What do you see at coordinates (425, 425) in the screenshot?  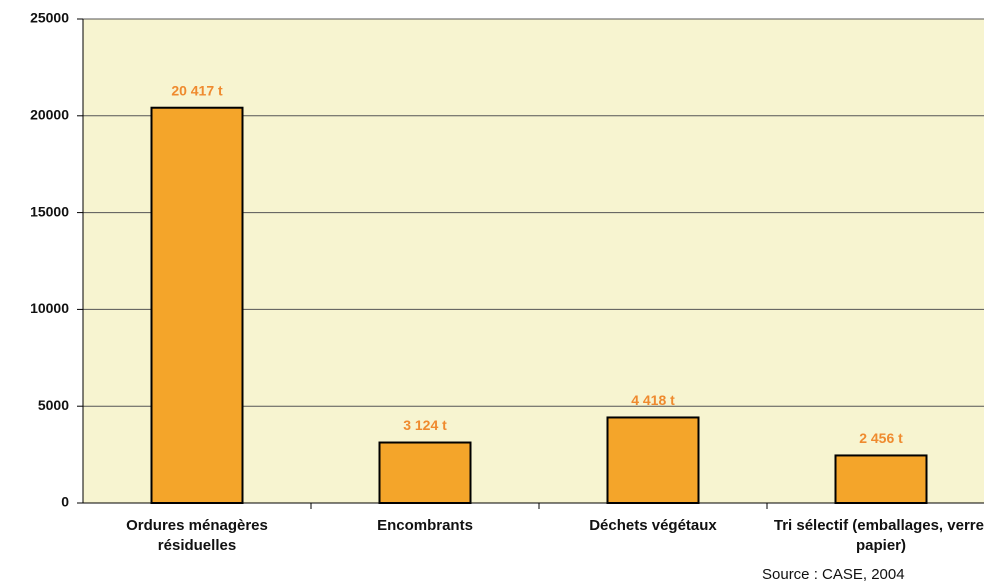 I see `value-label: 3 124 t` at bounding box center [425, 425].